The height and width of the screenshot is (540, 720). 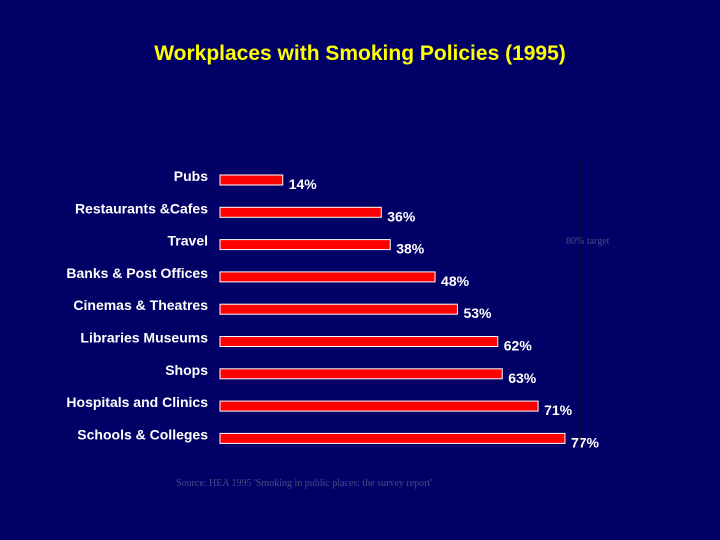 What do you see at coordinates (585, 442) in the screenshot?
I see `value-label: 77%` at bounding box center [585, 442].